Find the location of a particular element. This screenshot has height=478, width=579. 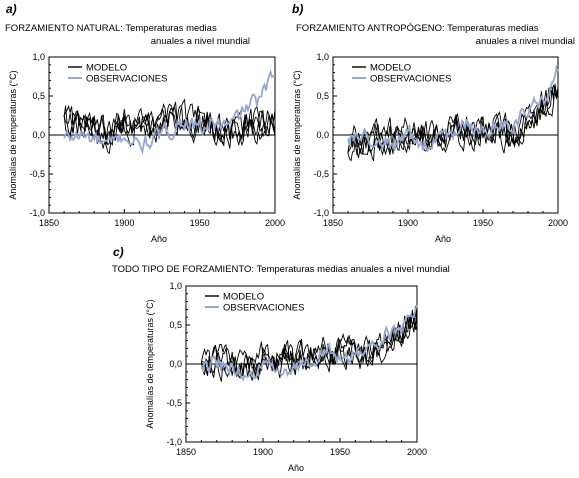

panel-letter: a) is located at coordinates (11, 9).